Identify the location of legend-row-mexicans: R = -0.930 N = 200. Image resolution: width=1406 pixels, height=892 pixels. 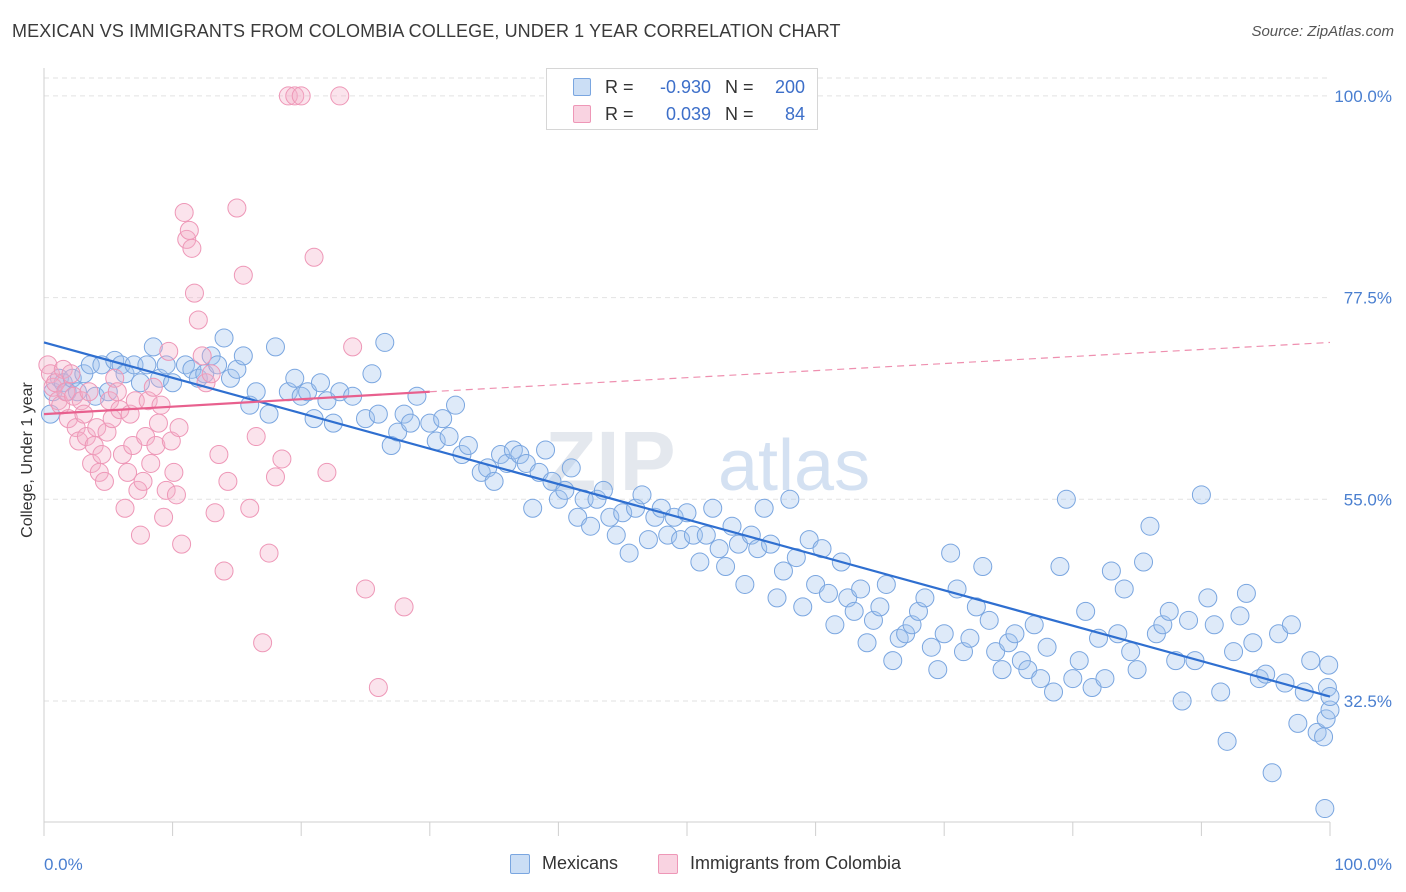
(682, 87).